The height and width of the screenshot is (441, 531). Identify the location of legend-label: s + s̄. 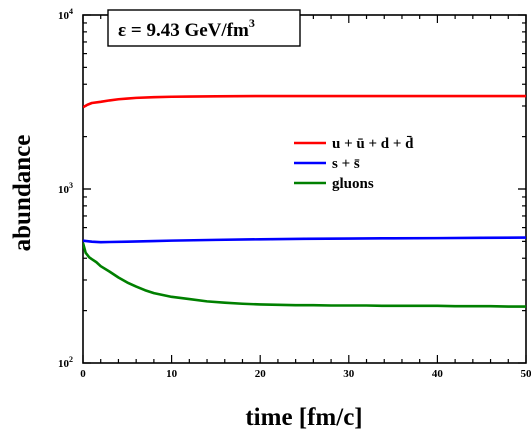
(346, 164).